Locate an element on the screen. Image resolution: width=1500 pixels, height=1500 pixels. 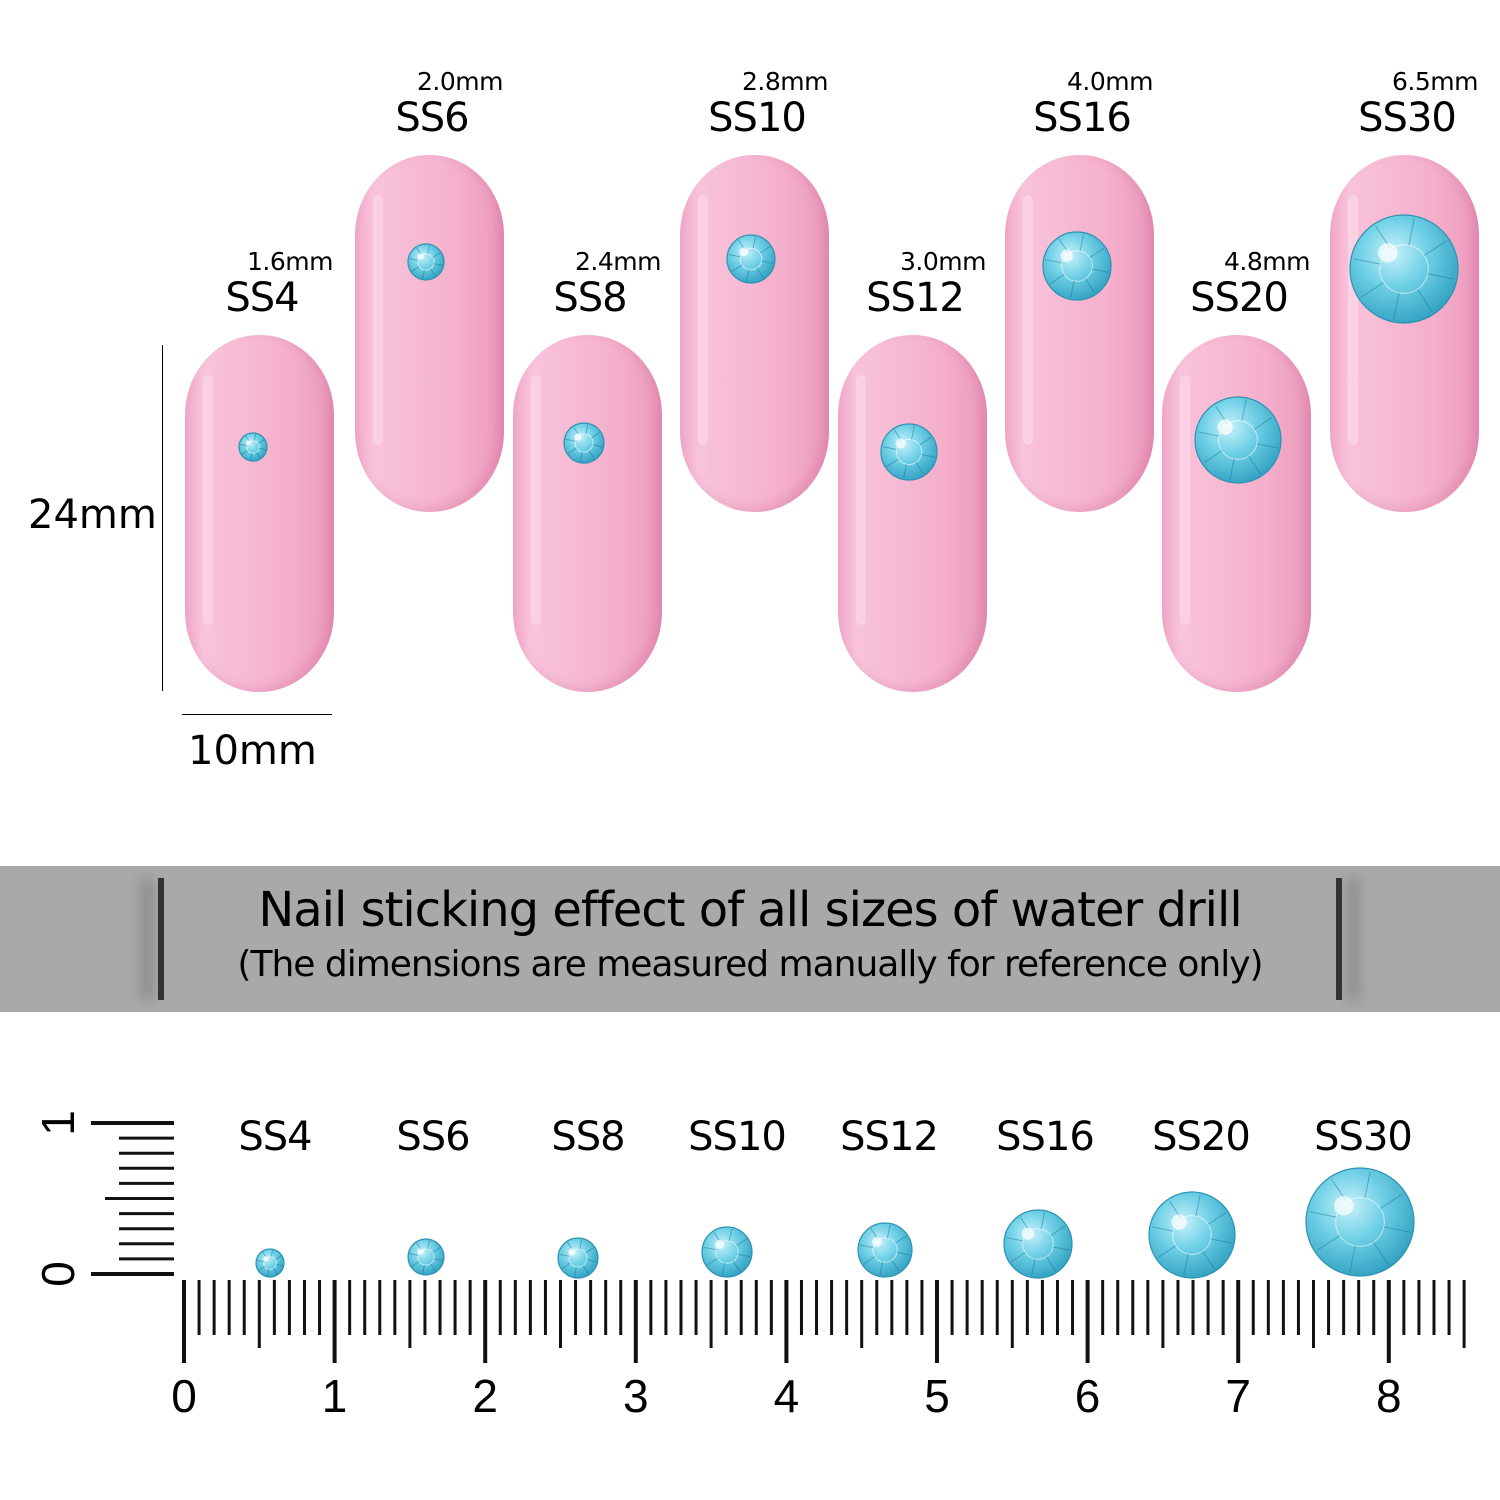
ruler-tick-label: 1 is located at coordinates (335, 1396).